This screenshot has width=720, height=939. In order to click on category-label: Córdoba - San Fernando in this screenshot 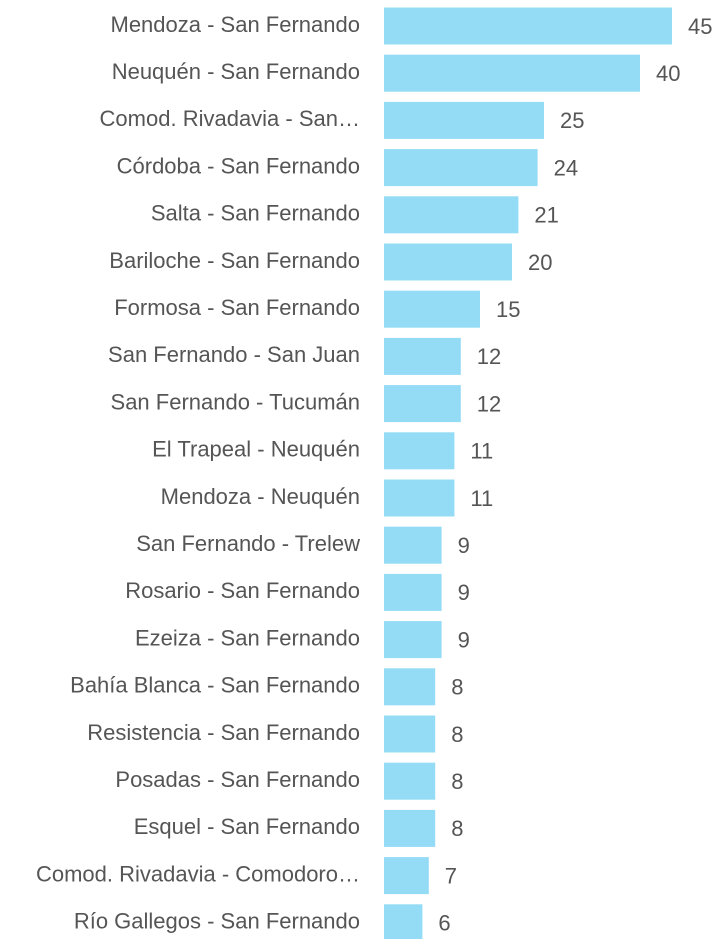, I will do `click(238, 165)`.